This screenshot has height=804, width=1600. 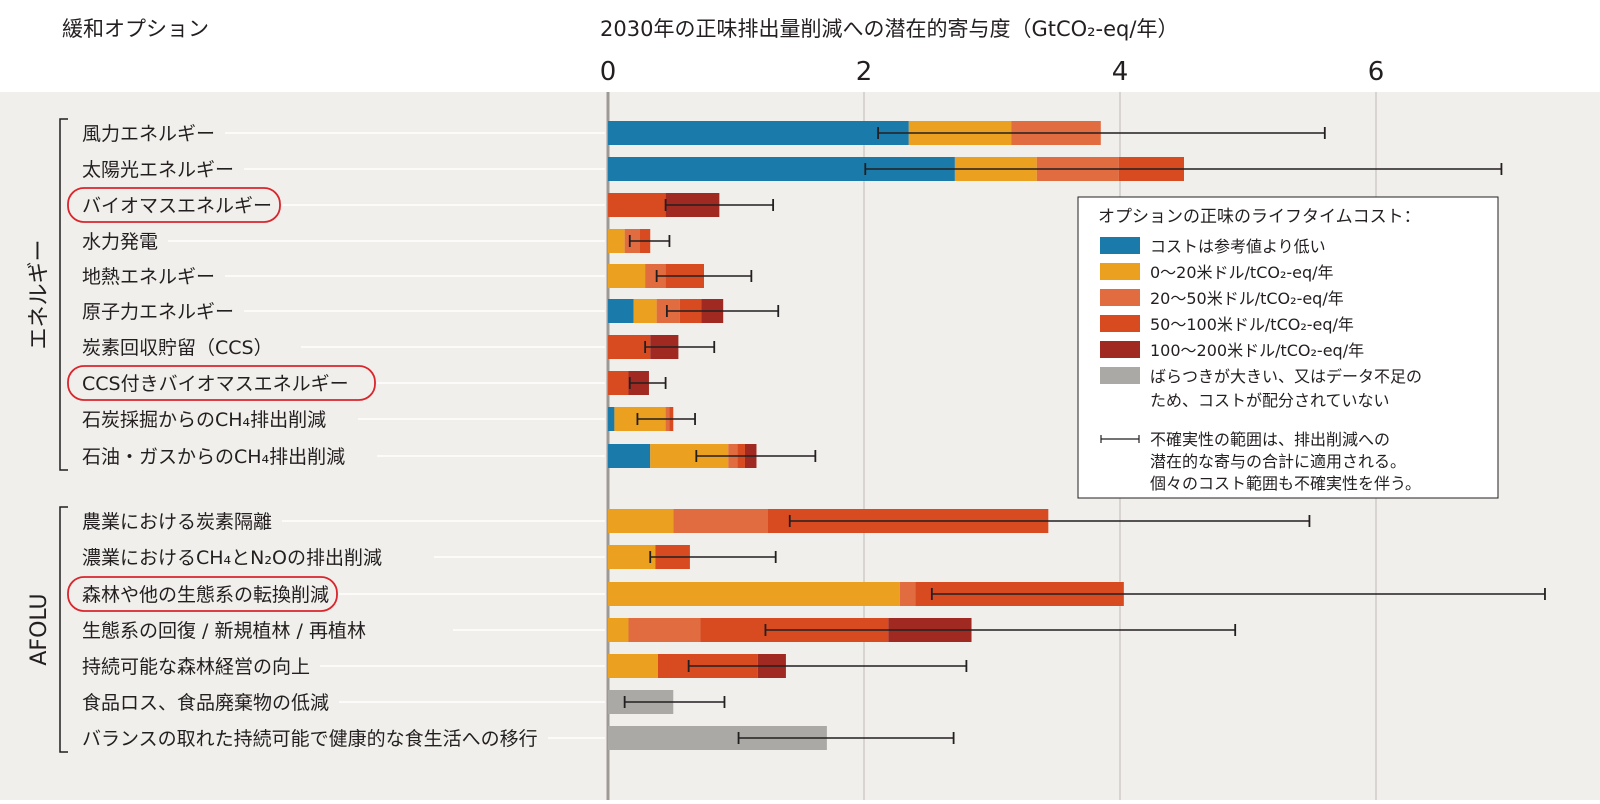 What do you see at coordinates (1120, 349) in the screenshot?
I see `legend-swatch-darkred` at bounding box center [1120, 349].